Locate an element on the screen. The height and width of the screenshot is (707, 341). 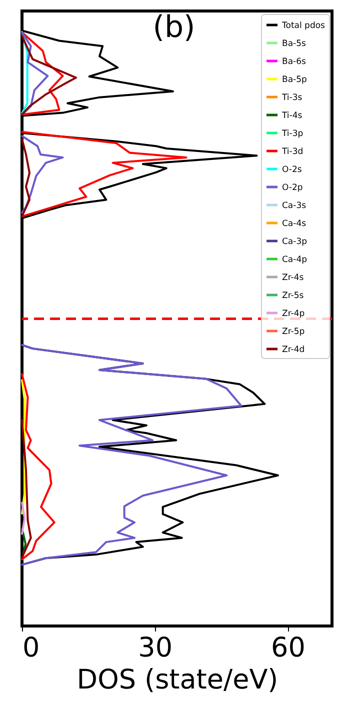
legend-label: Zr-4d is located at coordinates (293, 350).